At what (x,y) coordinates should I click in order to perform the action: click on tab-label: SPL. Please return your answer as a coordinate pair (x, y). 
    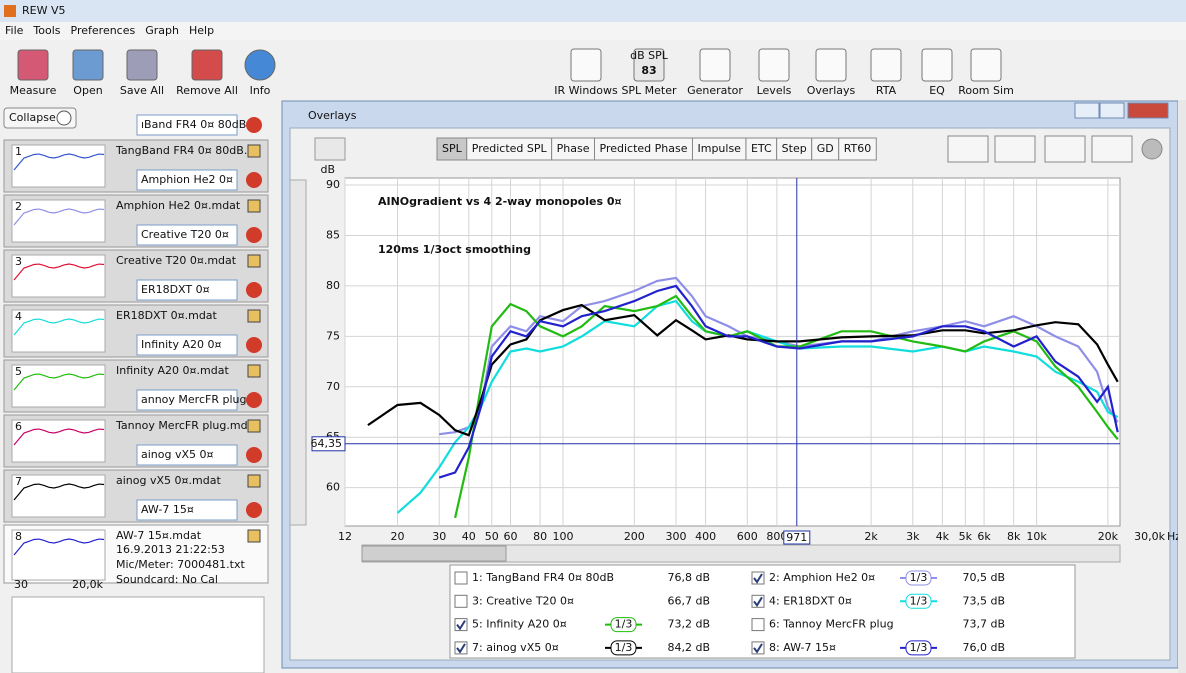
    Looking at the image, I should click on (452, 148).